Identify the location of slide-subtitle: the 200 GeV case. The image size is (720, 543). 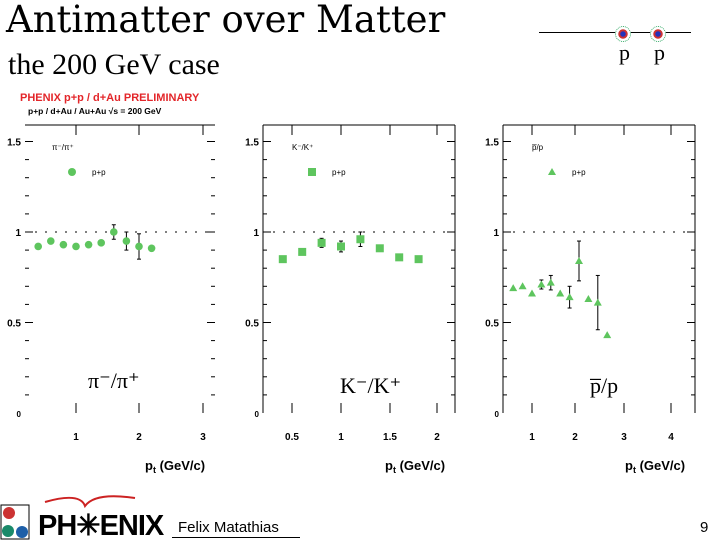
(114, 64).